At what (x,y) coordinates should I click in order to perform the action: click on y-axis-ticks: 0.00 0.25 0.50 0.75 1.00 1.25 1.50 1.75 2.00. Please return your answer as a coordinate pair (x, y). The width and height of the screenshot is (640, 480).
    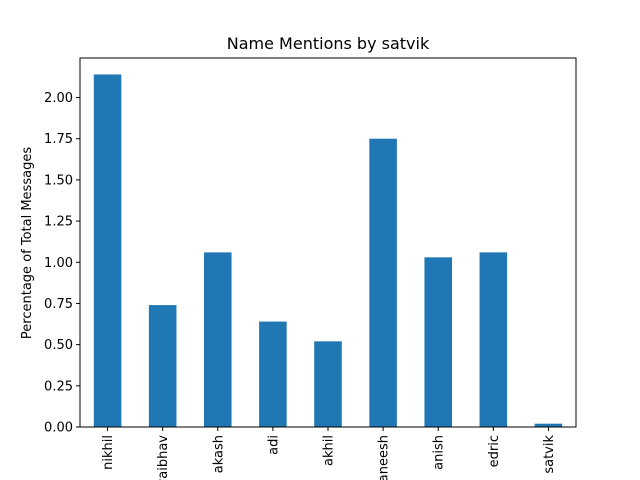
    Looking at the image, I should click on (62, 263).